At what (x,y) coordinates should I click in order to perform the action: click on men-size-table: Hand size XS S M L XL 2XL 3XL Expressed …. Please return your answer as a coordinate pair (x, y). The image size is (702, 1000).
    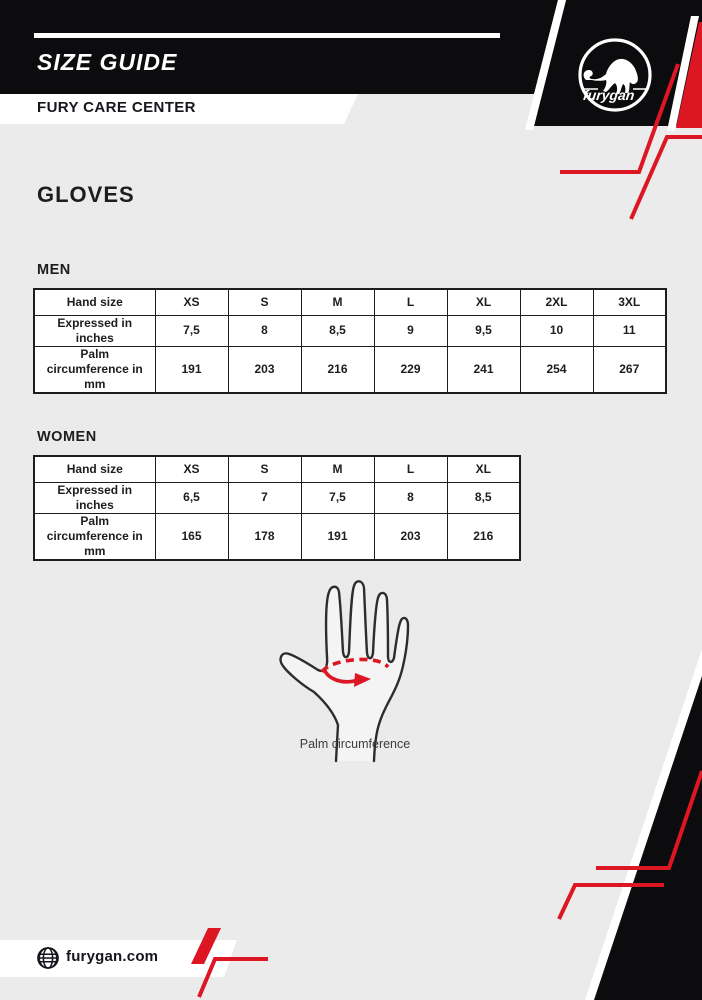
    Looking at the image, I should click on (350, 341).